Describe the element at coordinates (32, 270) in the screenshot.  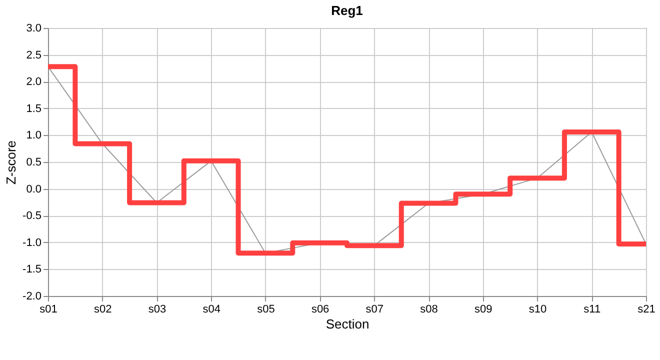
I see `y-tick-label: -1.5` at that location.